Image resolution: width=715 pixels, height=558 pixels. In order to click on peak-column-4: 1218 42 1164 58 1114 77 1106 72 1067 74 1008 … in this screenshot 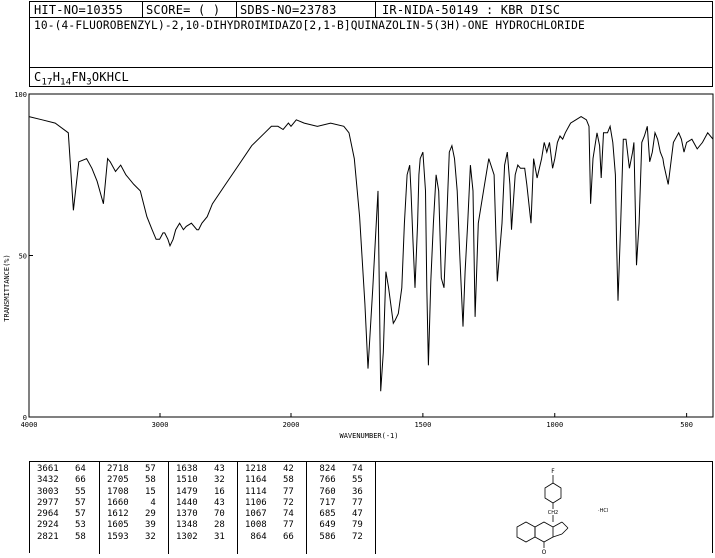, I will do `click(272, 508)`.